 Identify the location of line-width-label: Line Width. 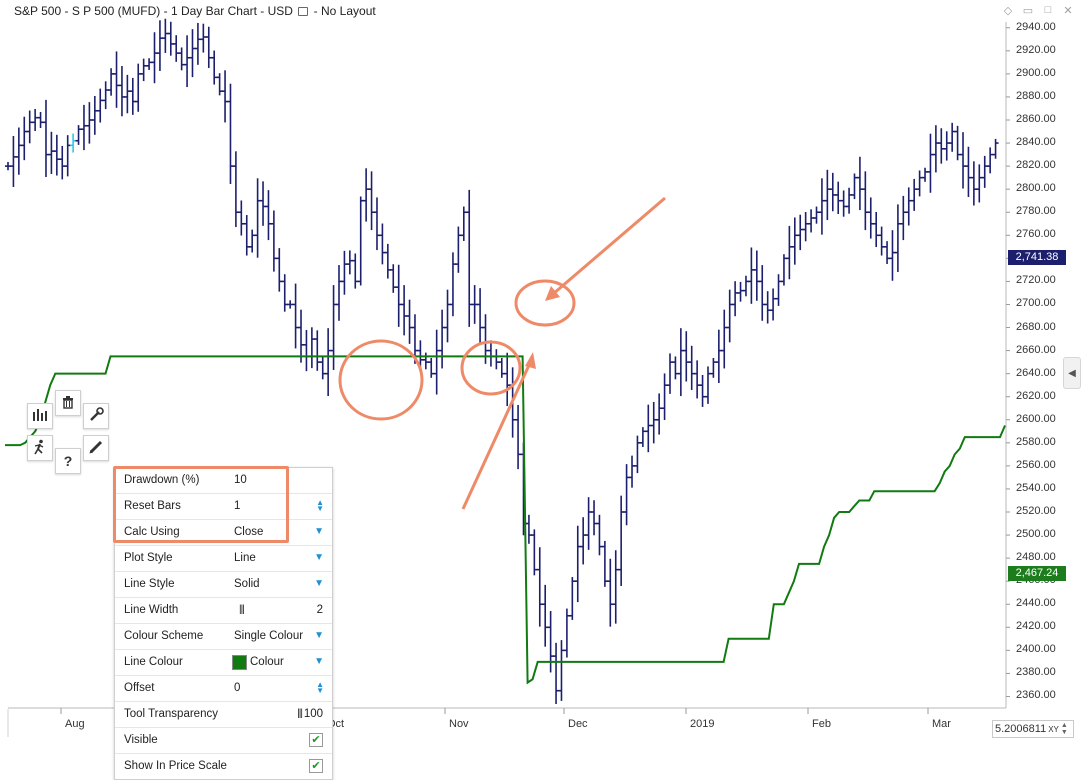
(151, 610).